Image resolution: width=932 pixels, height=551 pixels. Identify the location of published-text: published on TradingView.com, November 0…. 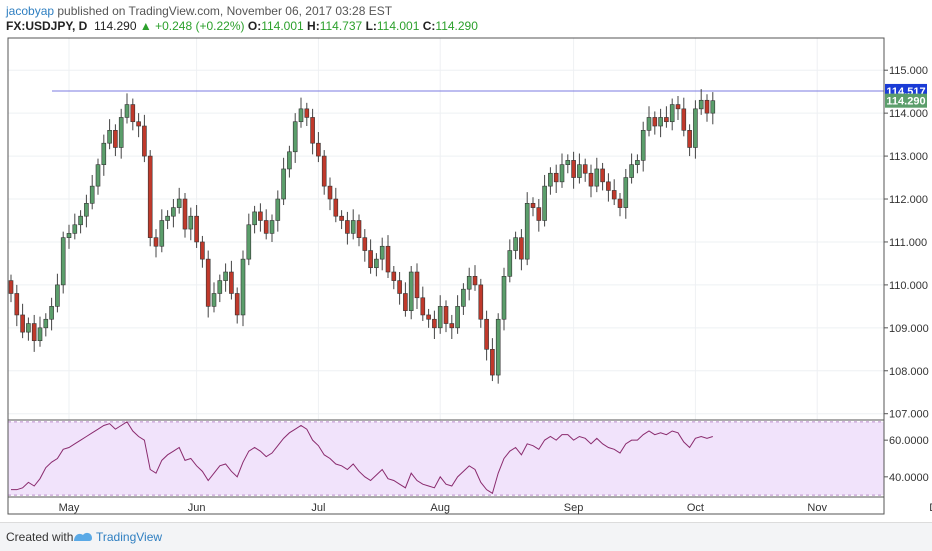
(223, 11).